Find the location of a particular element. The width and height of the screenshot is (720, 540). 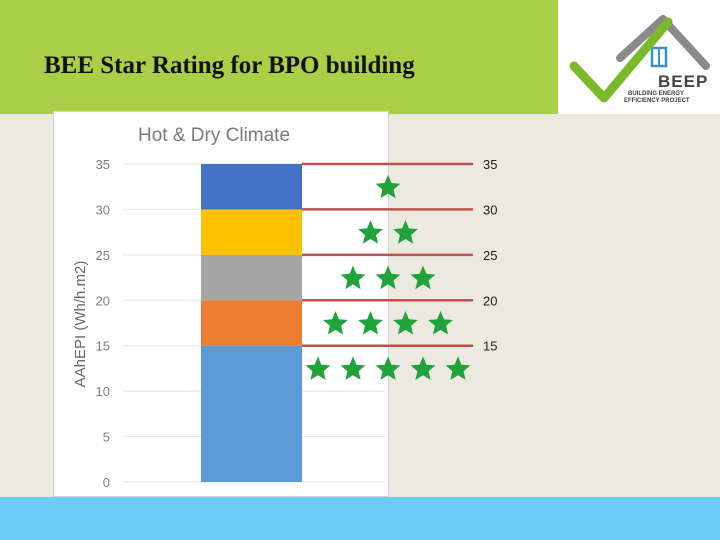

y-tick-label: 30 is located at coordinates (103, 209).